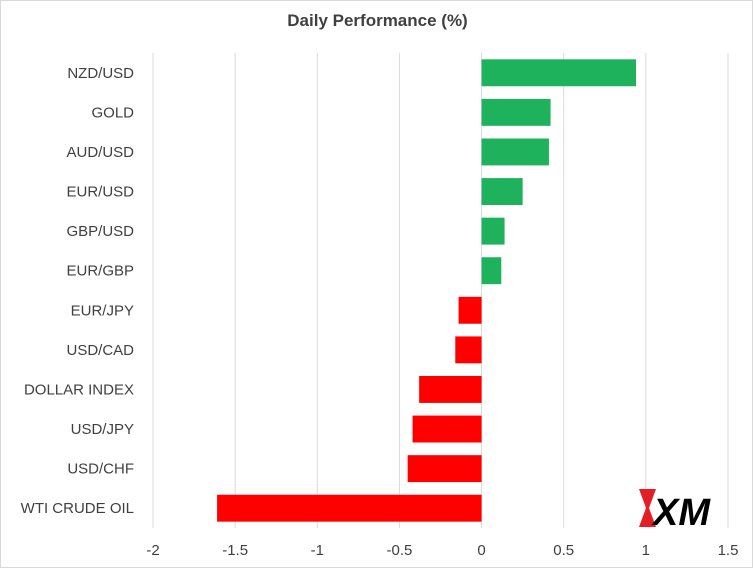 The image size is (753, 569). Describe the element at coordinates (235, 550) in the screenshot. I see `x-tick-label: -1.5` at that location.